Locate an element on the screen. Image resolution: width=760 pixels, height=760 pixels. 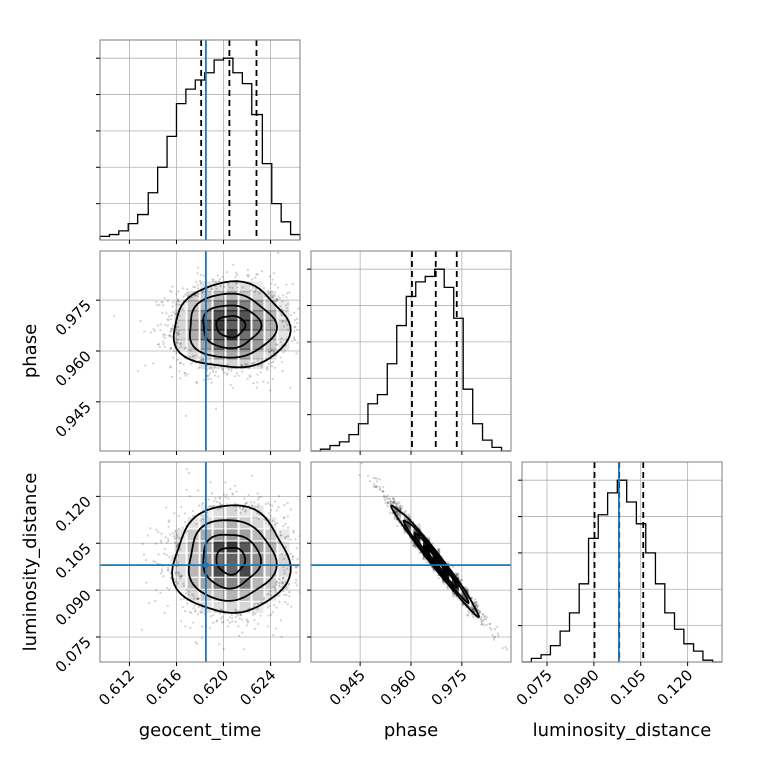
pair-panel-phase-luminosity_distance is located at coordinates (409, 563).